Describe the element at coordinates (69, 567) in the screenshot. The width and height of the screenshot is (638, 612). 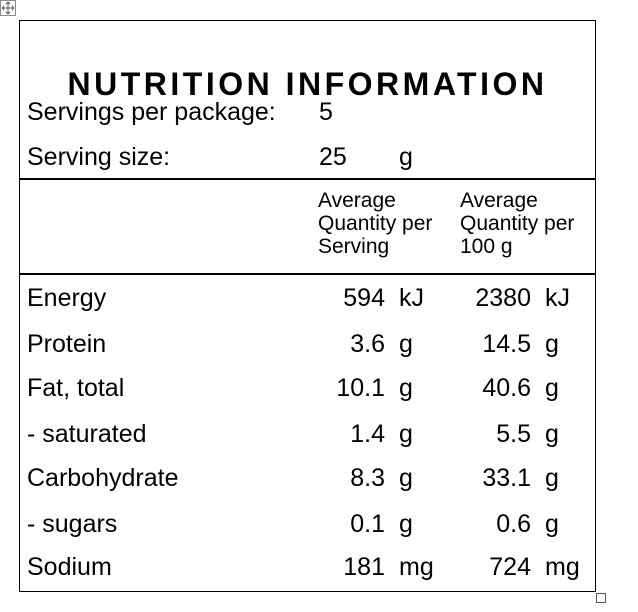
I see `nutrient-name: Sodium` at that location.